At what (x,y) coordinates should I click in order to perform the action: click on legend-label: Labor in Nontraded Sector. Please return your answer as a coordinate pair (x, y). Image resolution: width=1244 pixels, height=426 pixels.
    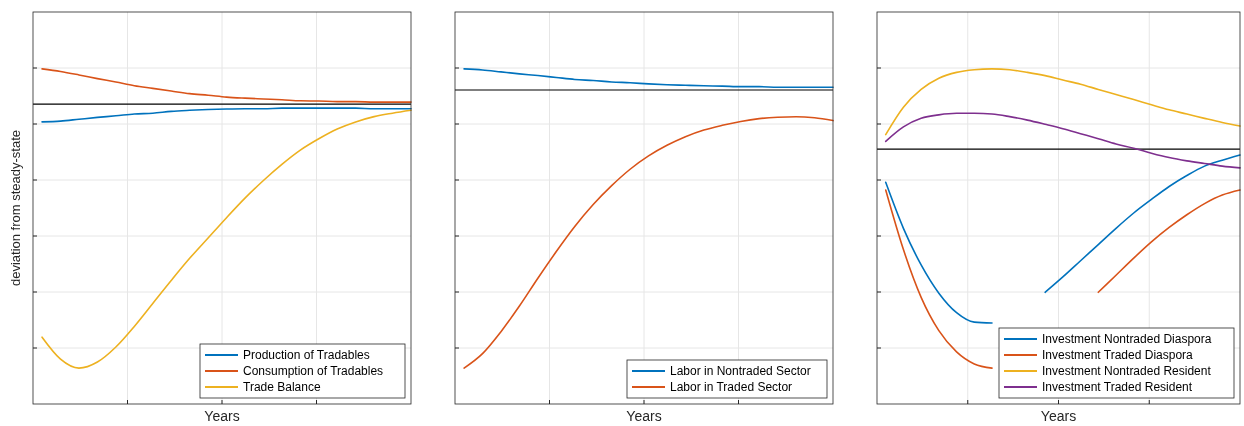
    Looking at the image, I should click on (740, 371).